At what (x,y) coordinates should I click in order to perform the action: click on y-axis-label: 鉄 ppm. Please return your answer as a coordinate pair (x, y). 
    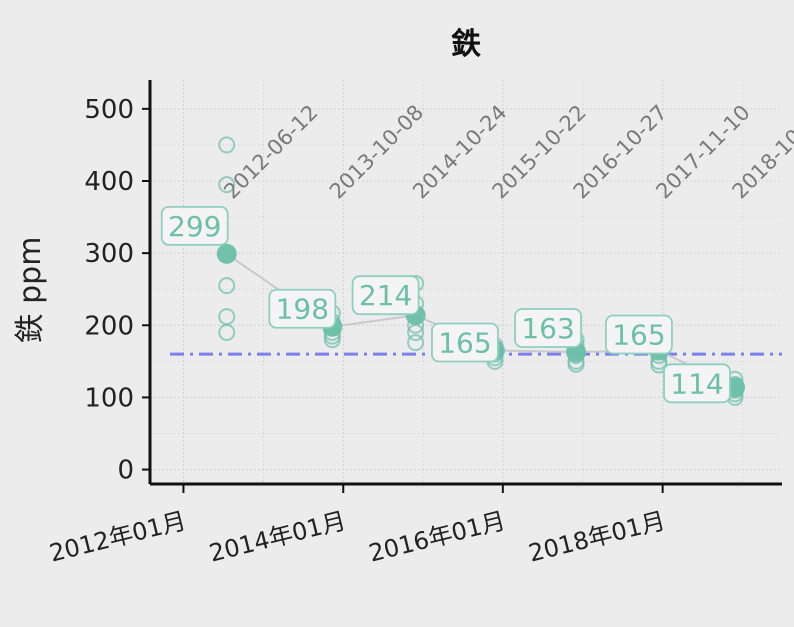
    Looking at the image, I should click on (30, 290).